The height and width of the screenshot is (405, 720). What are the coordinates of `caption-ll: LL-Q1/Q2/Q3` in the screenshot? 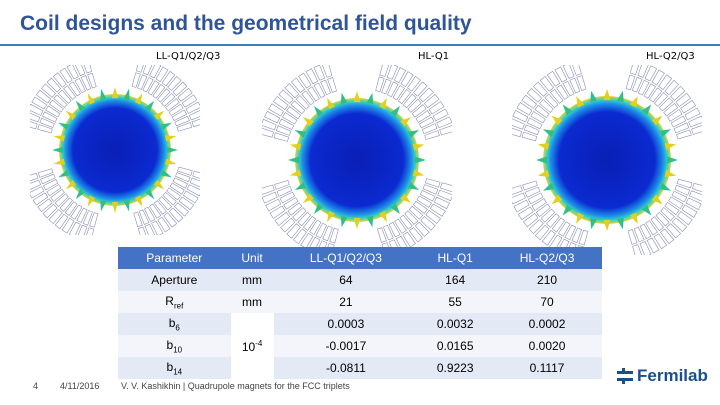 It's located at (188, 56).